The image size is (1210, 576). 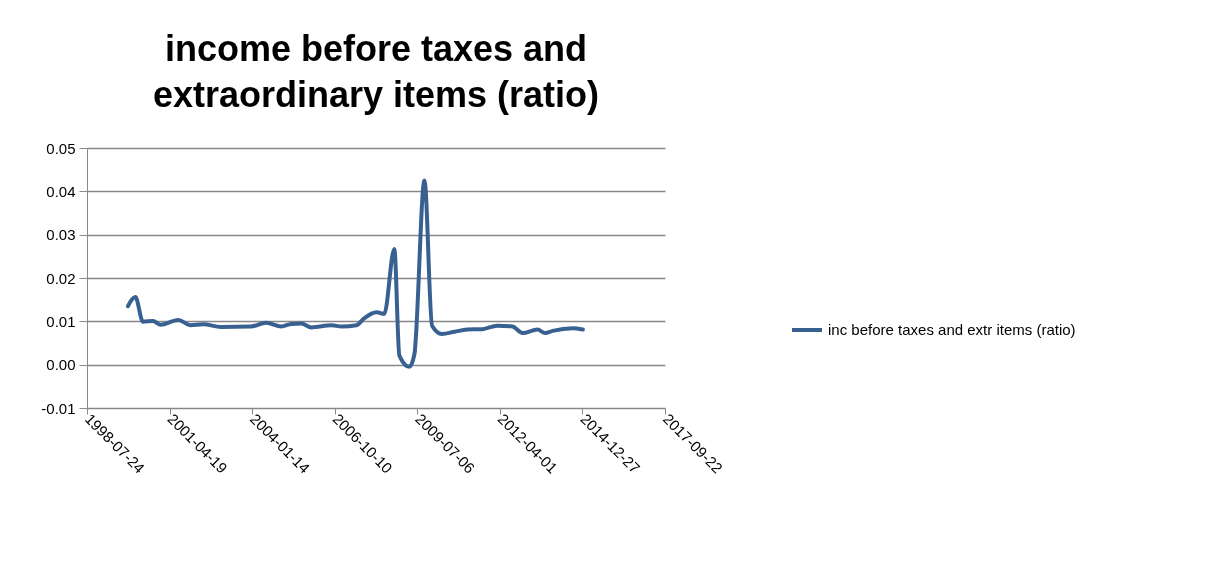 What do you see at coordinates (61, 321) in the screenshot?
I see `y-tick-label: 0.01` at bounding box center [61, 321].